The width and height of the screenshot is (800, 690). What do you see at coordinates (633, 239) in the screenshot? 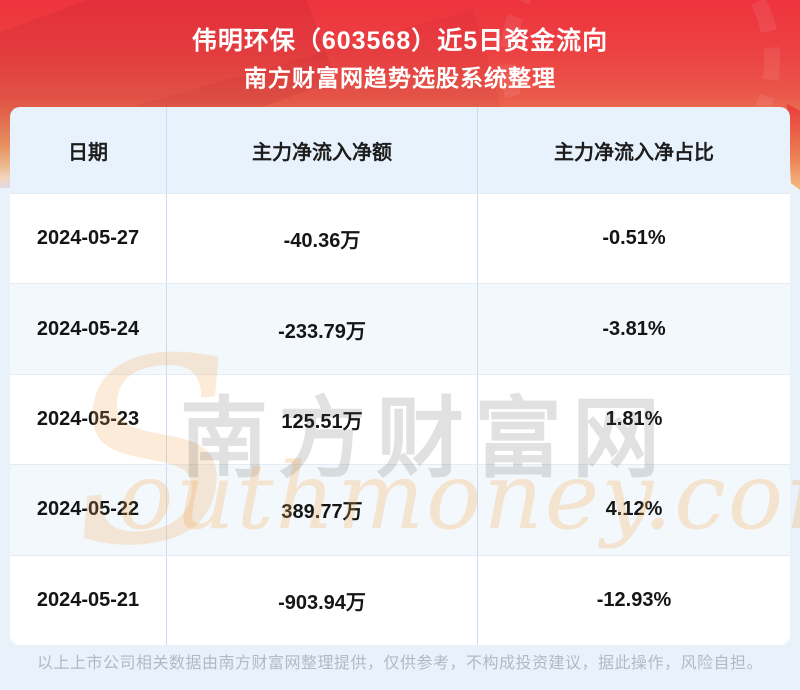
I see `ratio-cell: -0.51%` at bounding box center [633, 239].